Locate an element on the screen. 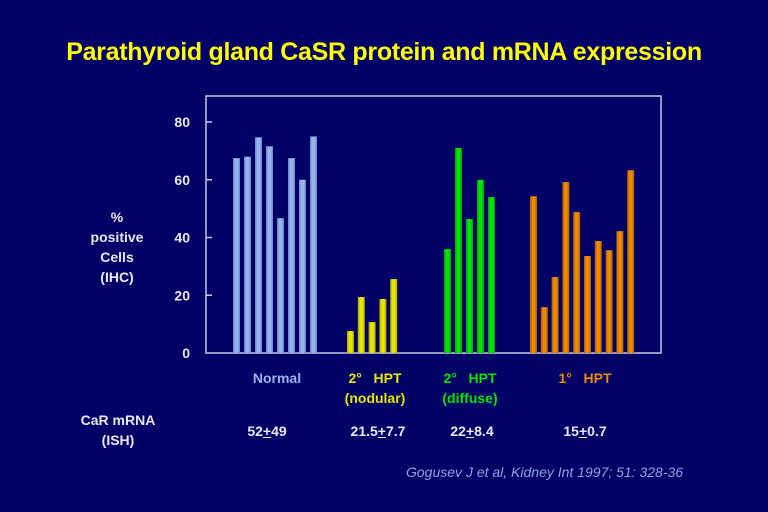 This screenshot has height=512, width=768. category-label-nodular: 2° HPT (nodular) is located at coordinates (375, 388).